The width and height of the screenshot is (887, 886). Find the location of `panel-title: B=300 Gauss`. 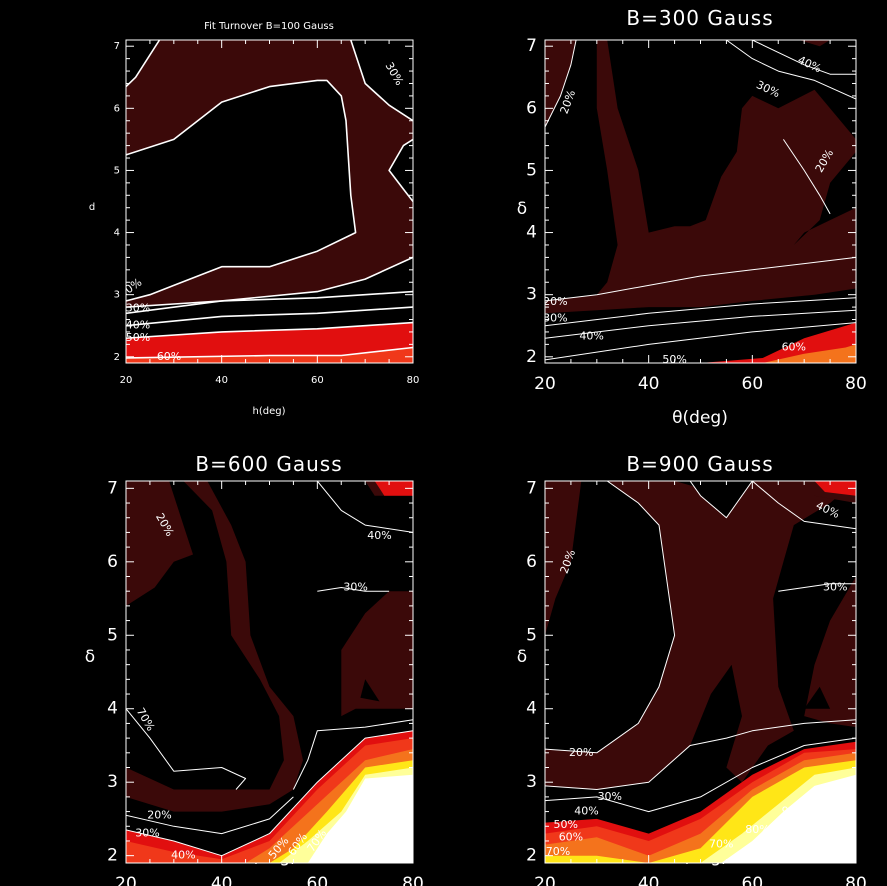

panel-title: B=300 Gauss is located at coordinates (699, 18).